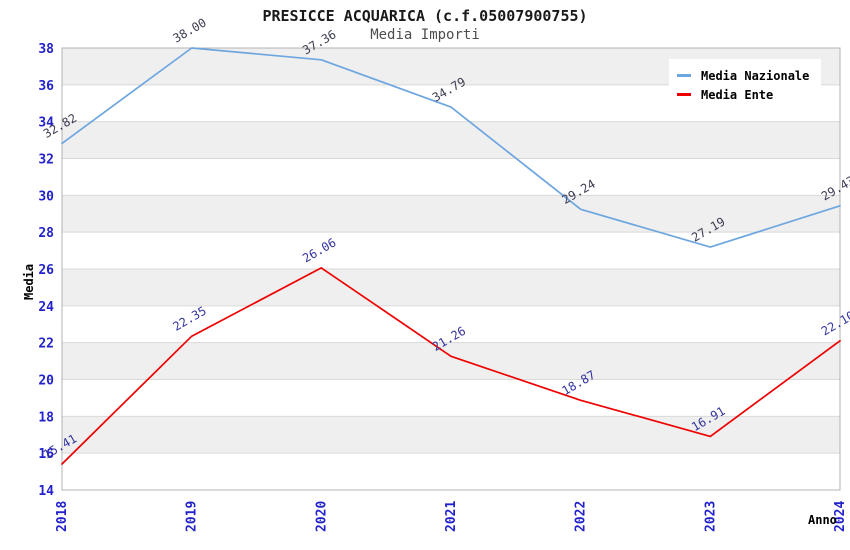  What do you see at coordinates (46, 270) in the screenshot?
I see `y-tick-label: 26` at bounding box center [46, 270].